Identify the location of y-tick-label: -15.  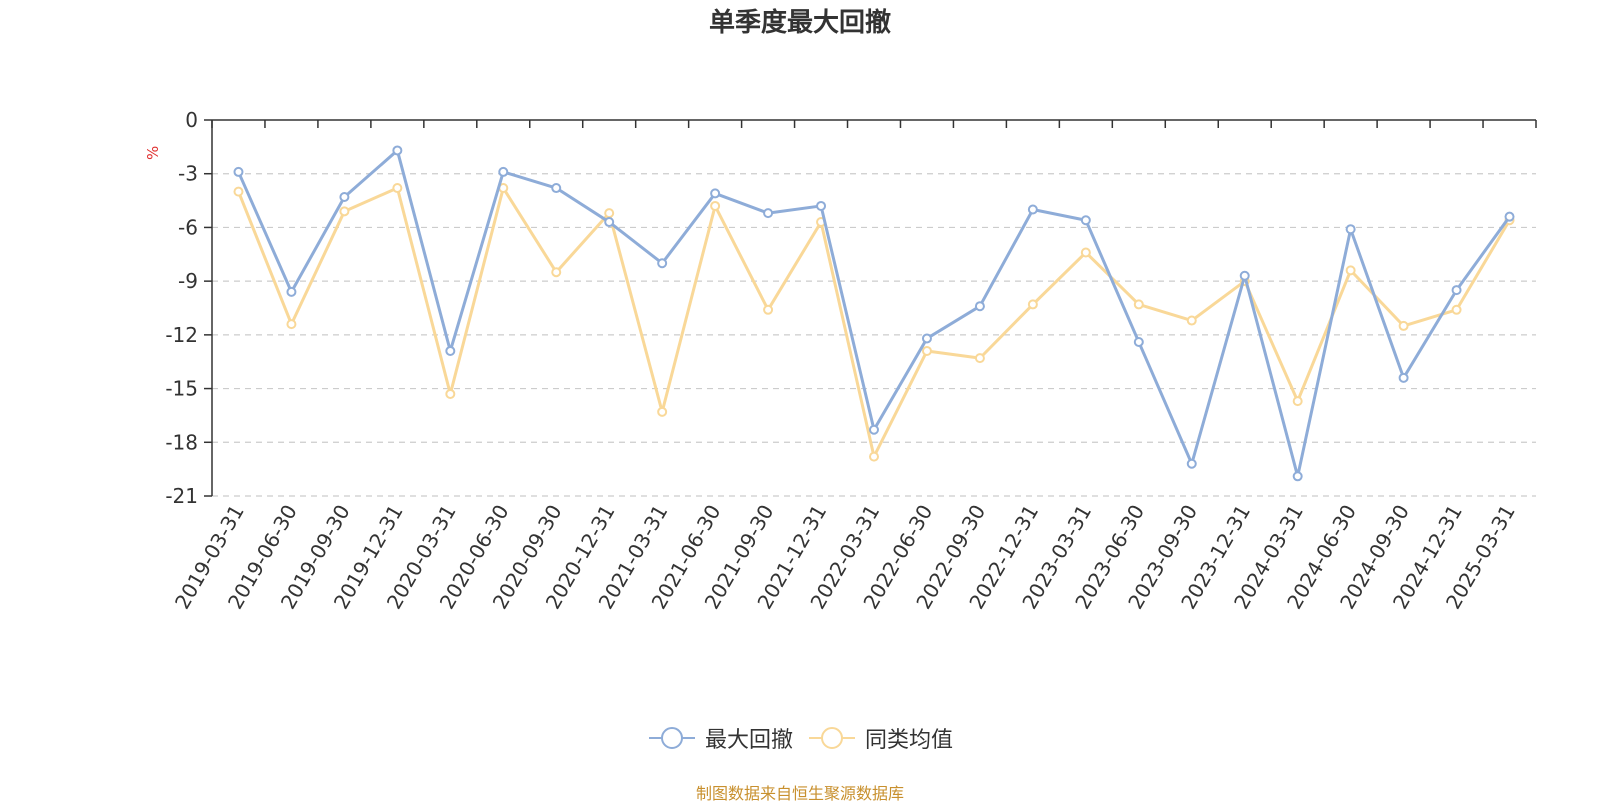
(181, 389).